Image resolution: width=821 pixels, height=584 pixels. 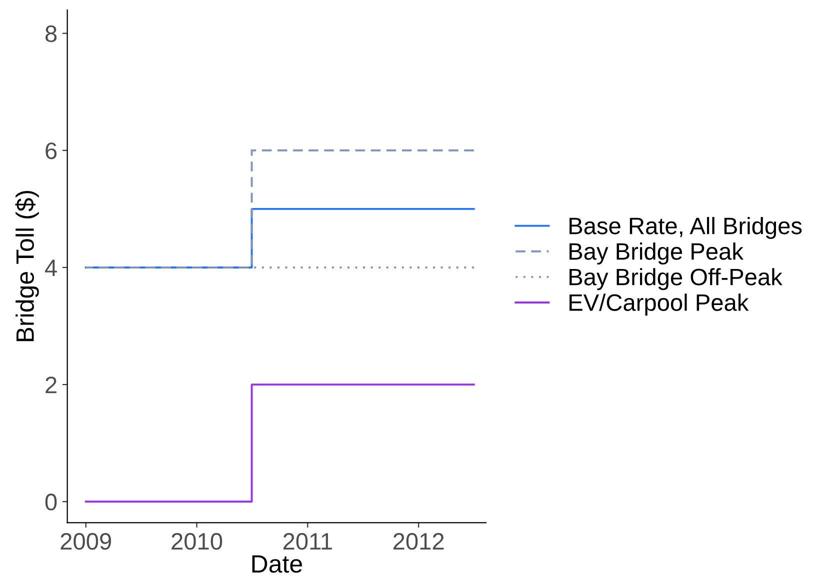 What do you see at coordinates (197, 541) in the screenshot?
I see `x-tick-label: 2010` at bounding box center [197, 541].